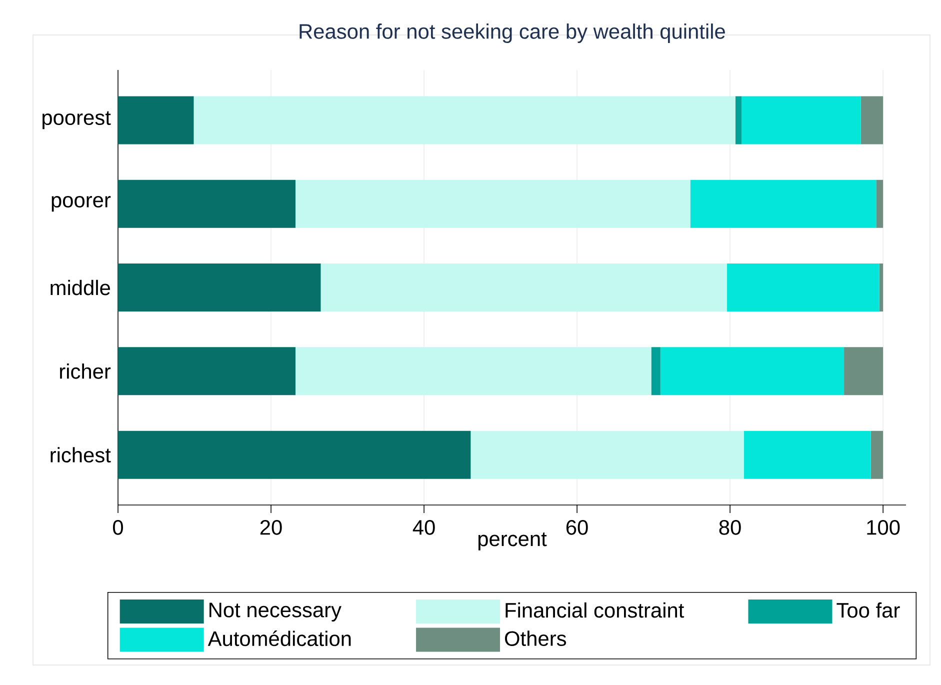 The image size is (941, 685). I want to click on x-tick-label: 80, so click(730, 527).